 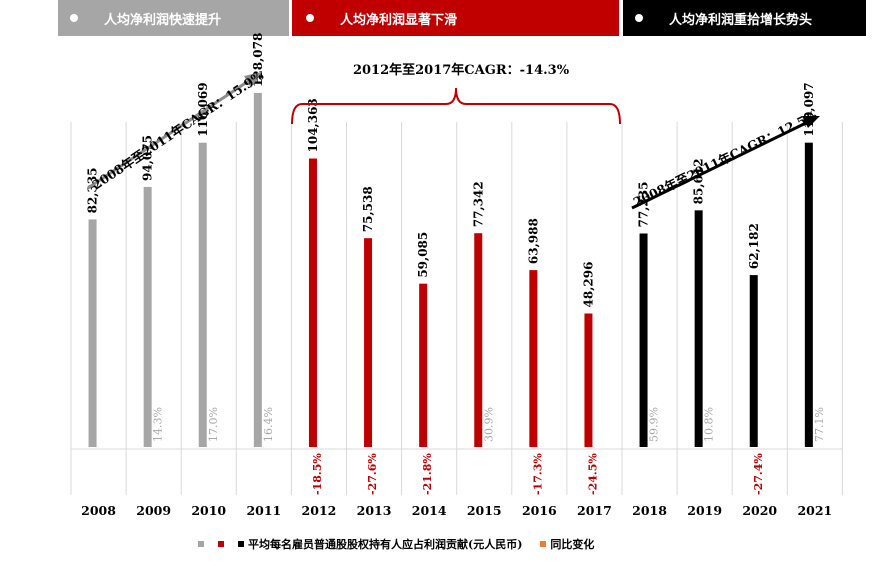 What do you see at coordinates (456, 106) in the screenshot?
I see `brace-icon` at bounding box center [456, 106].